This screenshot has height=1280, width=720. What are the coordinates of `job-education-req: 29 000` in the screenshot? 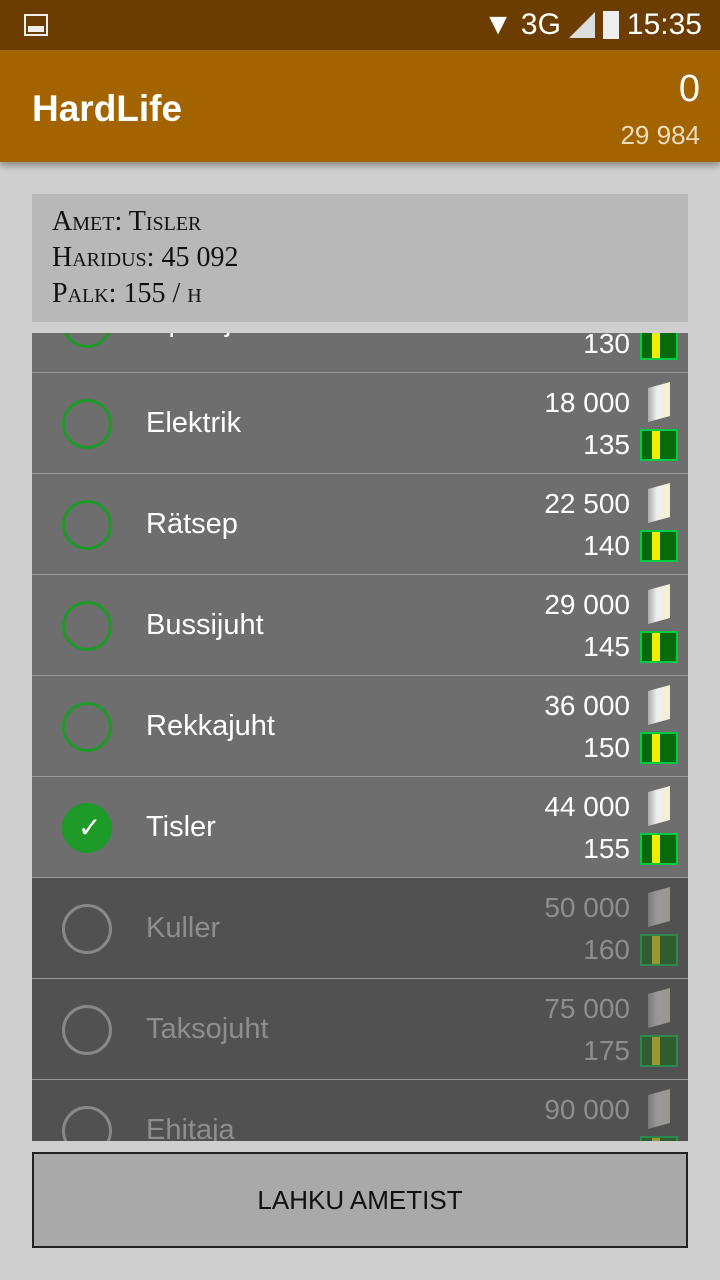 It's located at (587, 604).